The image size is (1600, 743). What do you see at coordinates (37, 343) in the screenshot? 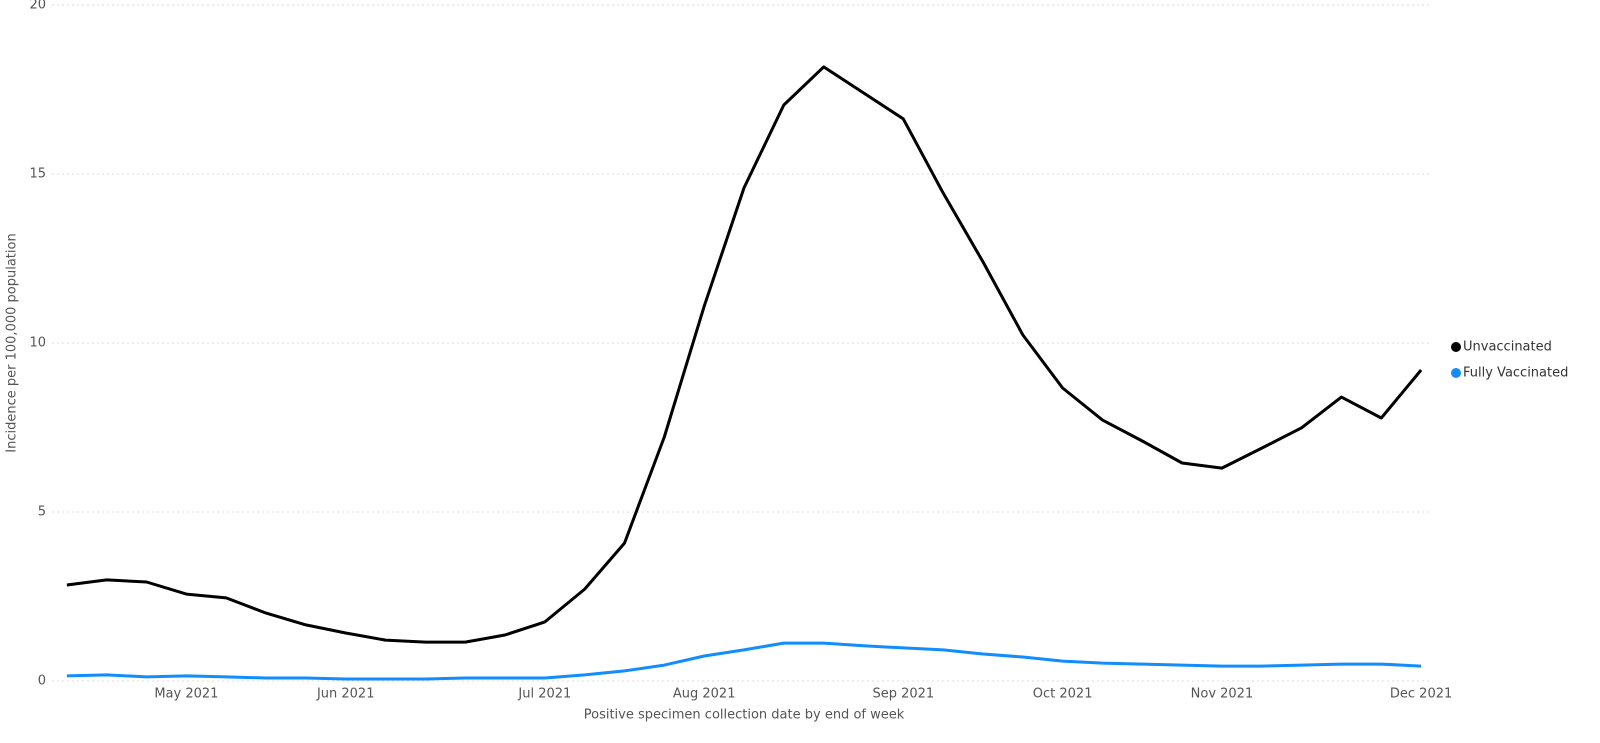
I see `y-tick-label: 10` at bounding box center [37, 343].